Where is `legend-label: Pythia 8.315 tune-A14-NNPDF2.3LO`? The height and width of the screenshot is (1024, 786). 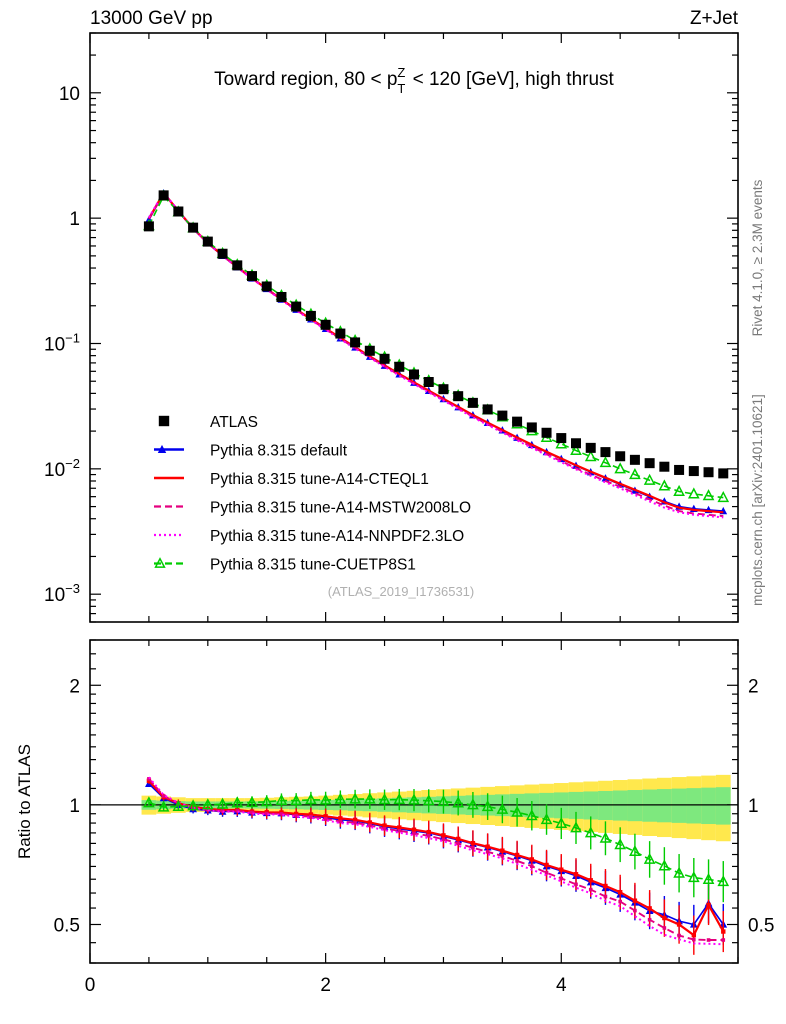
legend-label: Pythia 8.315 tune-A14-NNPDF2.3LO is located at coordinates (337, 536).